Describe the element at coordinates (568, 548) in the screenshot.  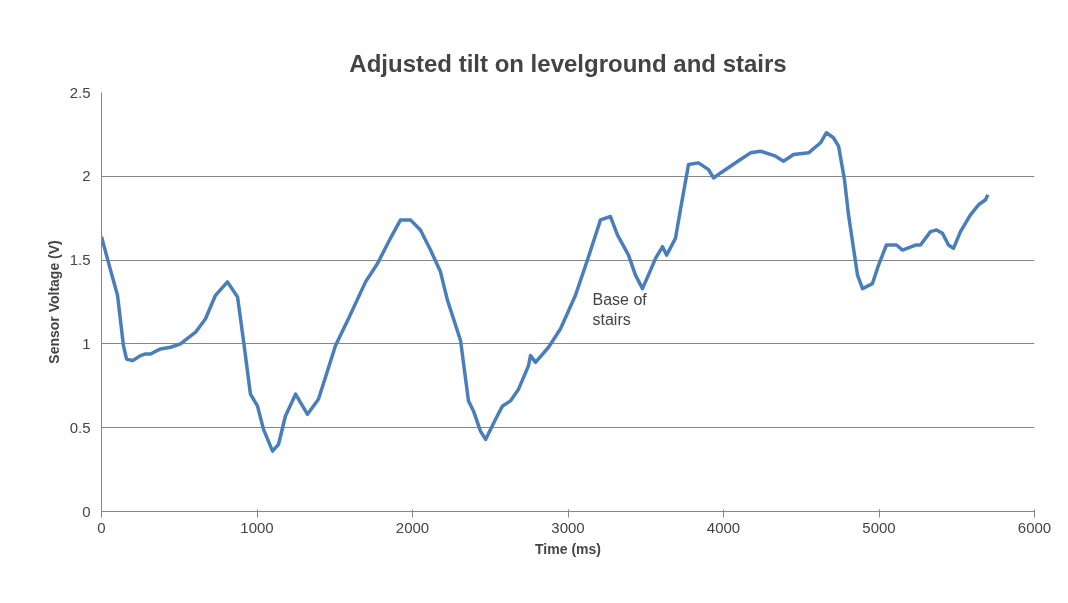
I see `x-axis-title: Time (ms)` at that location.